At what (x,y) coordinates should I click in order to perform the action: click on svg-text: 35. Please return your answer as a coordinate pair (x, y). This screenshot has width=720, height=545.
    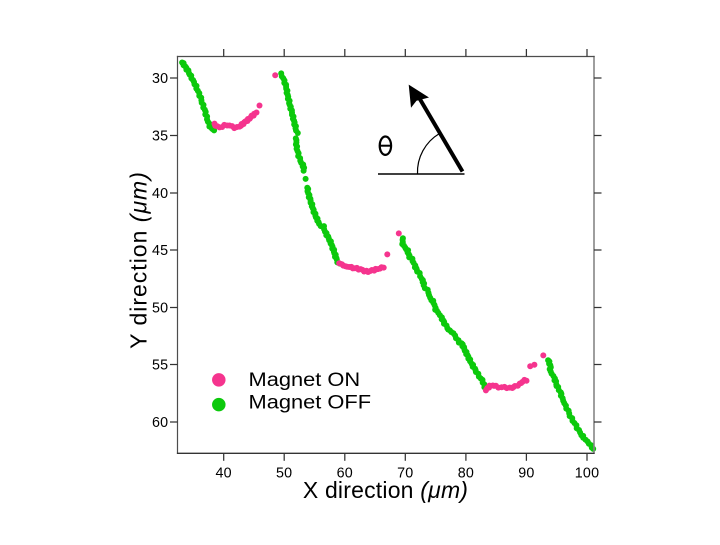
    Looking at the image, I should click on (160, 137).